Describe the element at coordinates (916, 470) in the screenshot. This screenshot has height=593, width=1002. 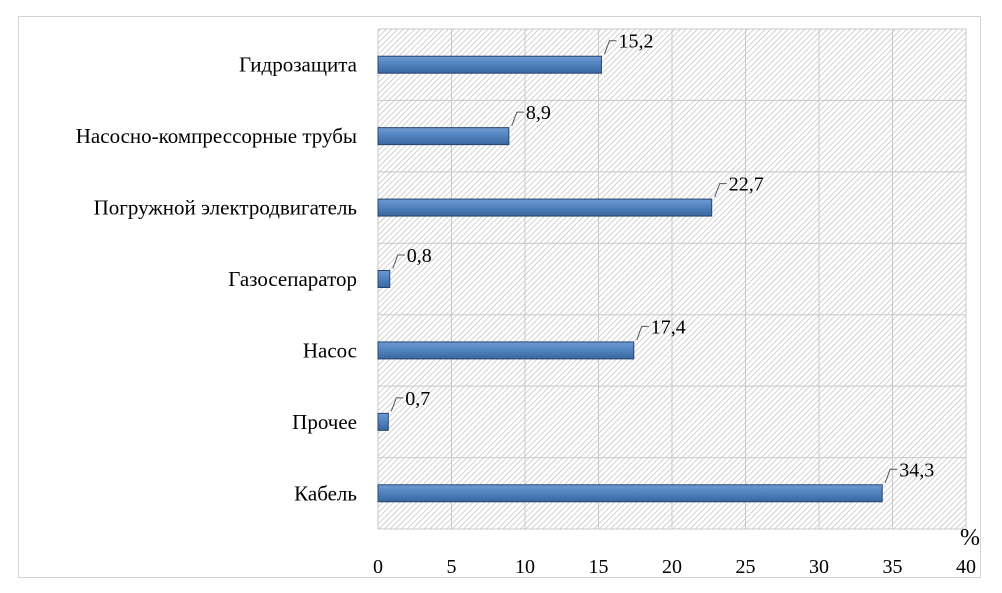
I see `data-label: 34,3` at that location.